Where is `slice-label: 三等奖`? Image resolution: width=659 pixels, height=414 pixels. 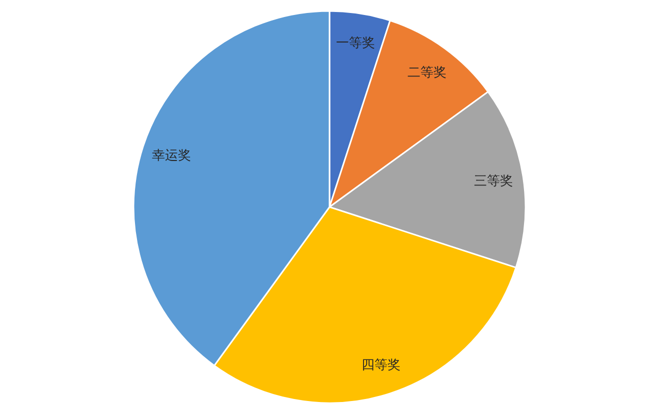 slice-label: 三等奖 is located at coordinates (493, 182).